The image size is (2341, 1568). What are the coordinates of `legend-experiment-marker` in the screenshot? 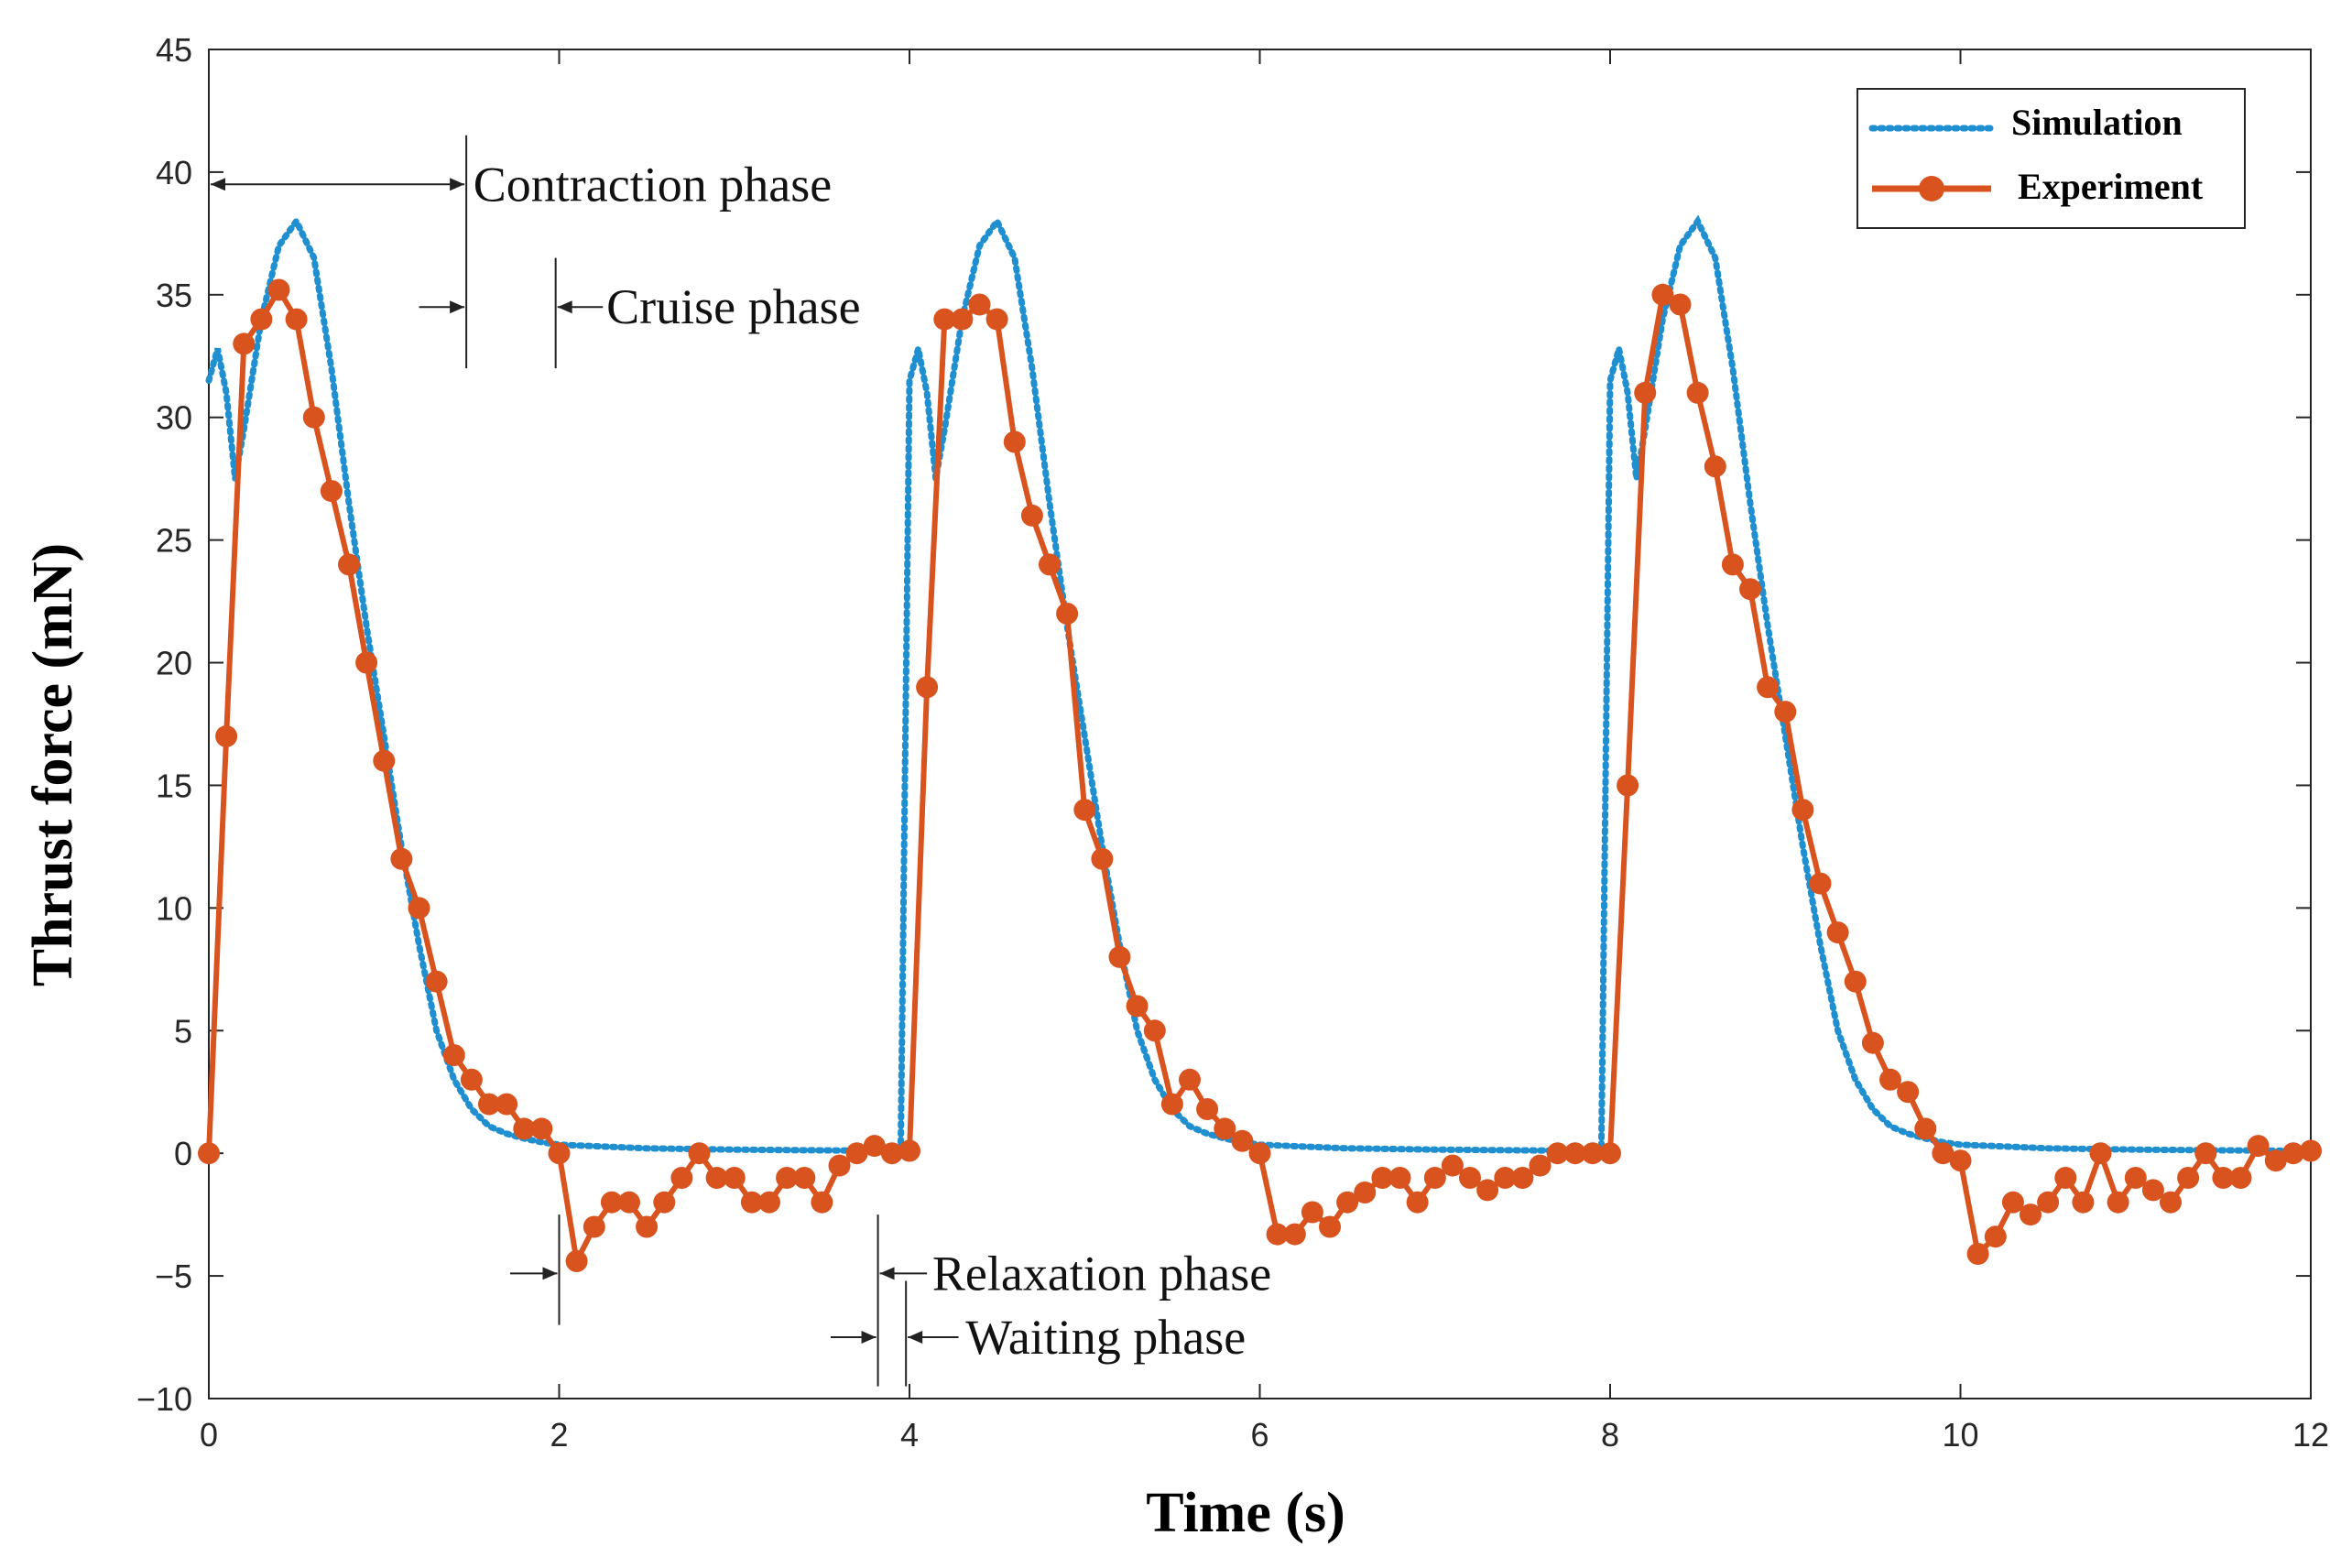 It's located at (1931, 188).